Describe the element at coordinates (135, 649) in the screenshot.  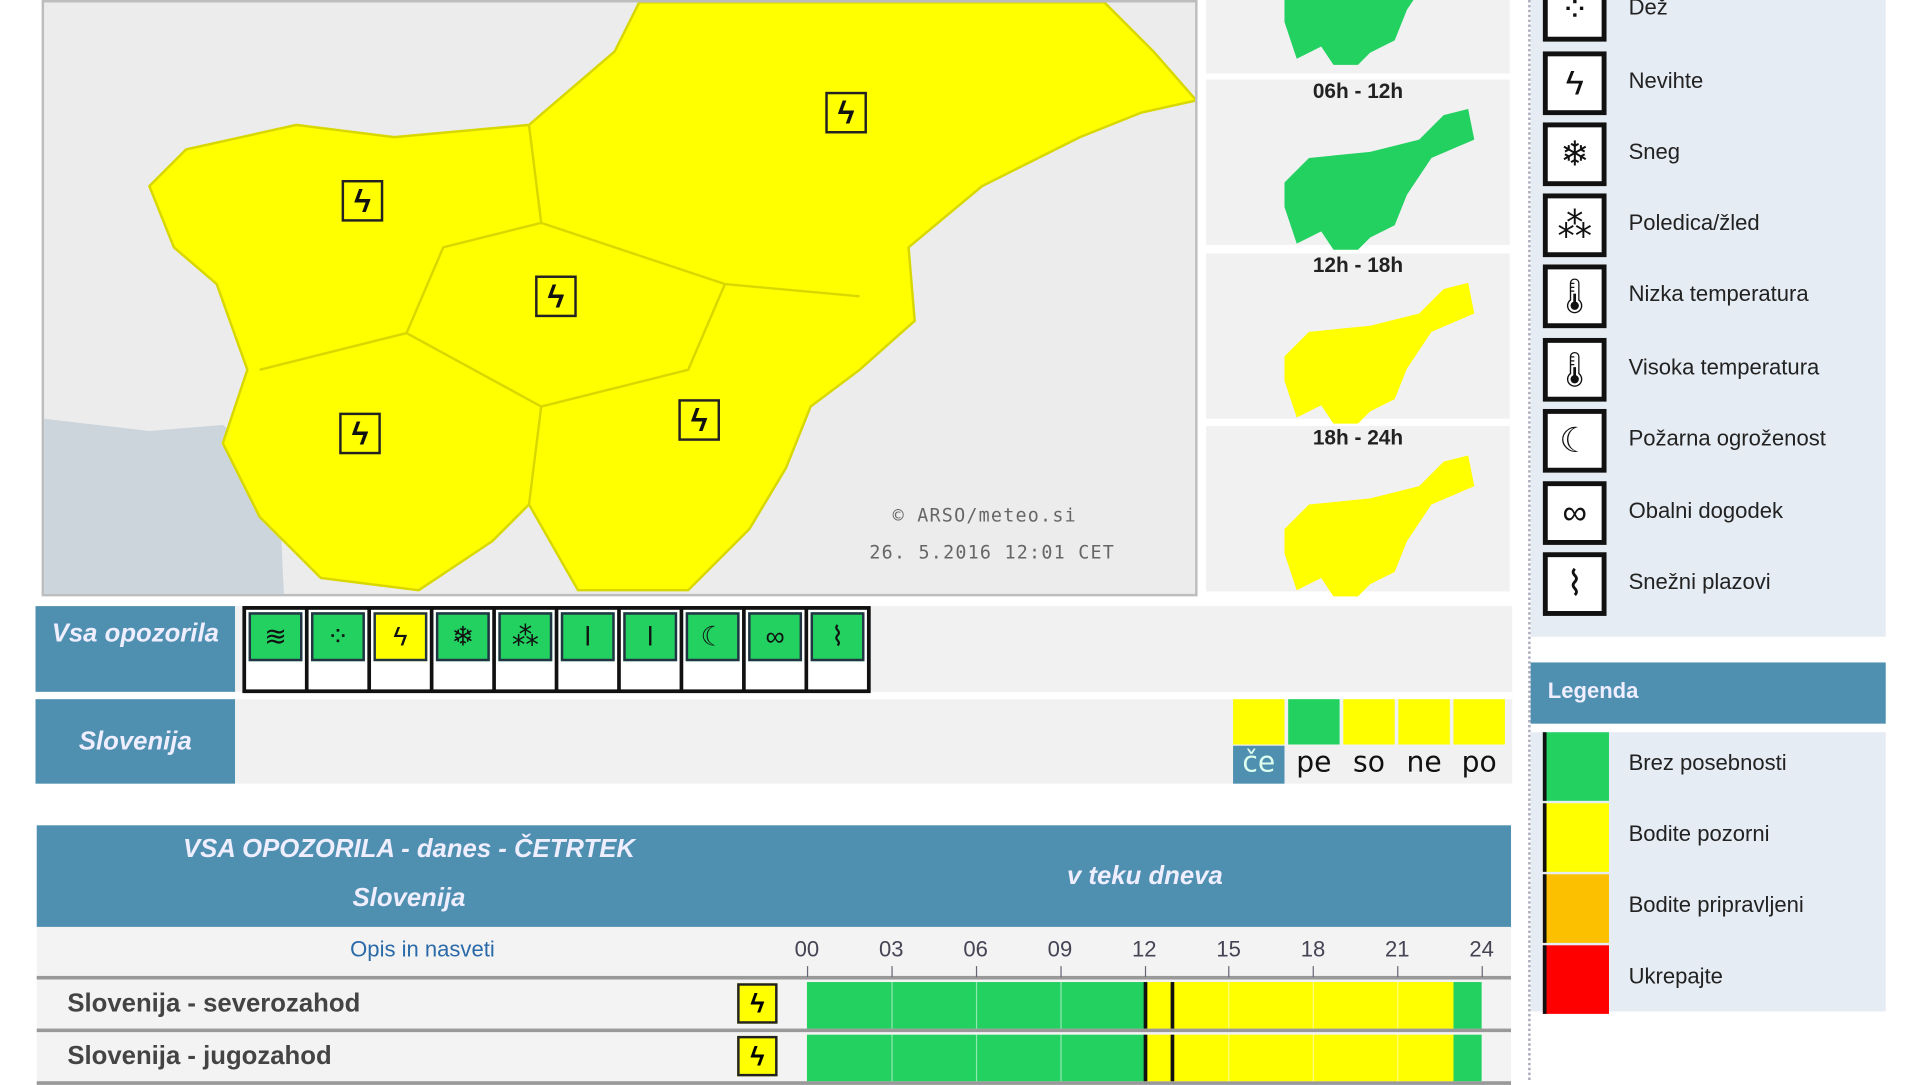
I see `all-warnings-label: Vsa opozorila` at that location.